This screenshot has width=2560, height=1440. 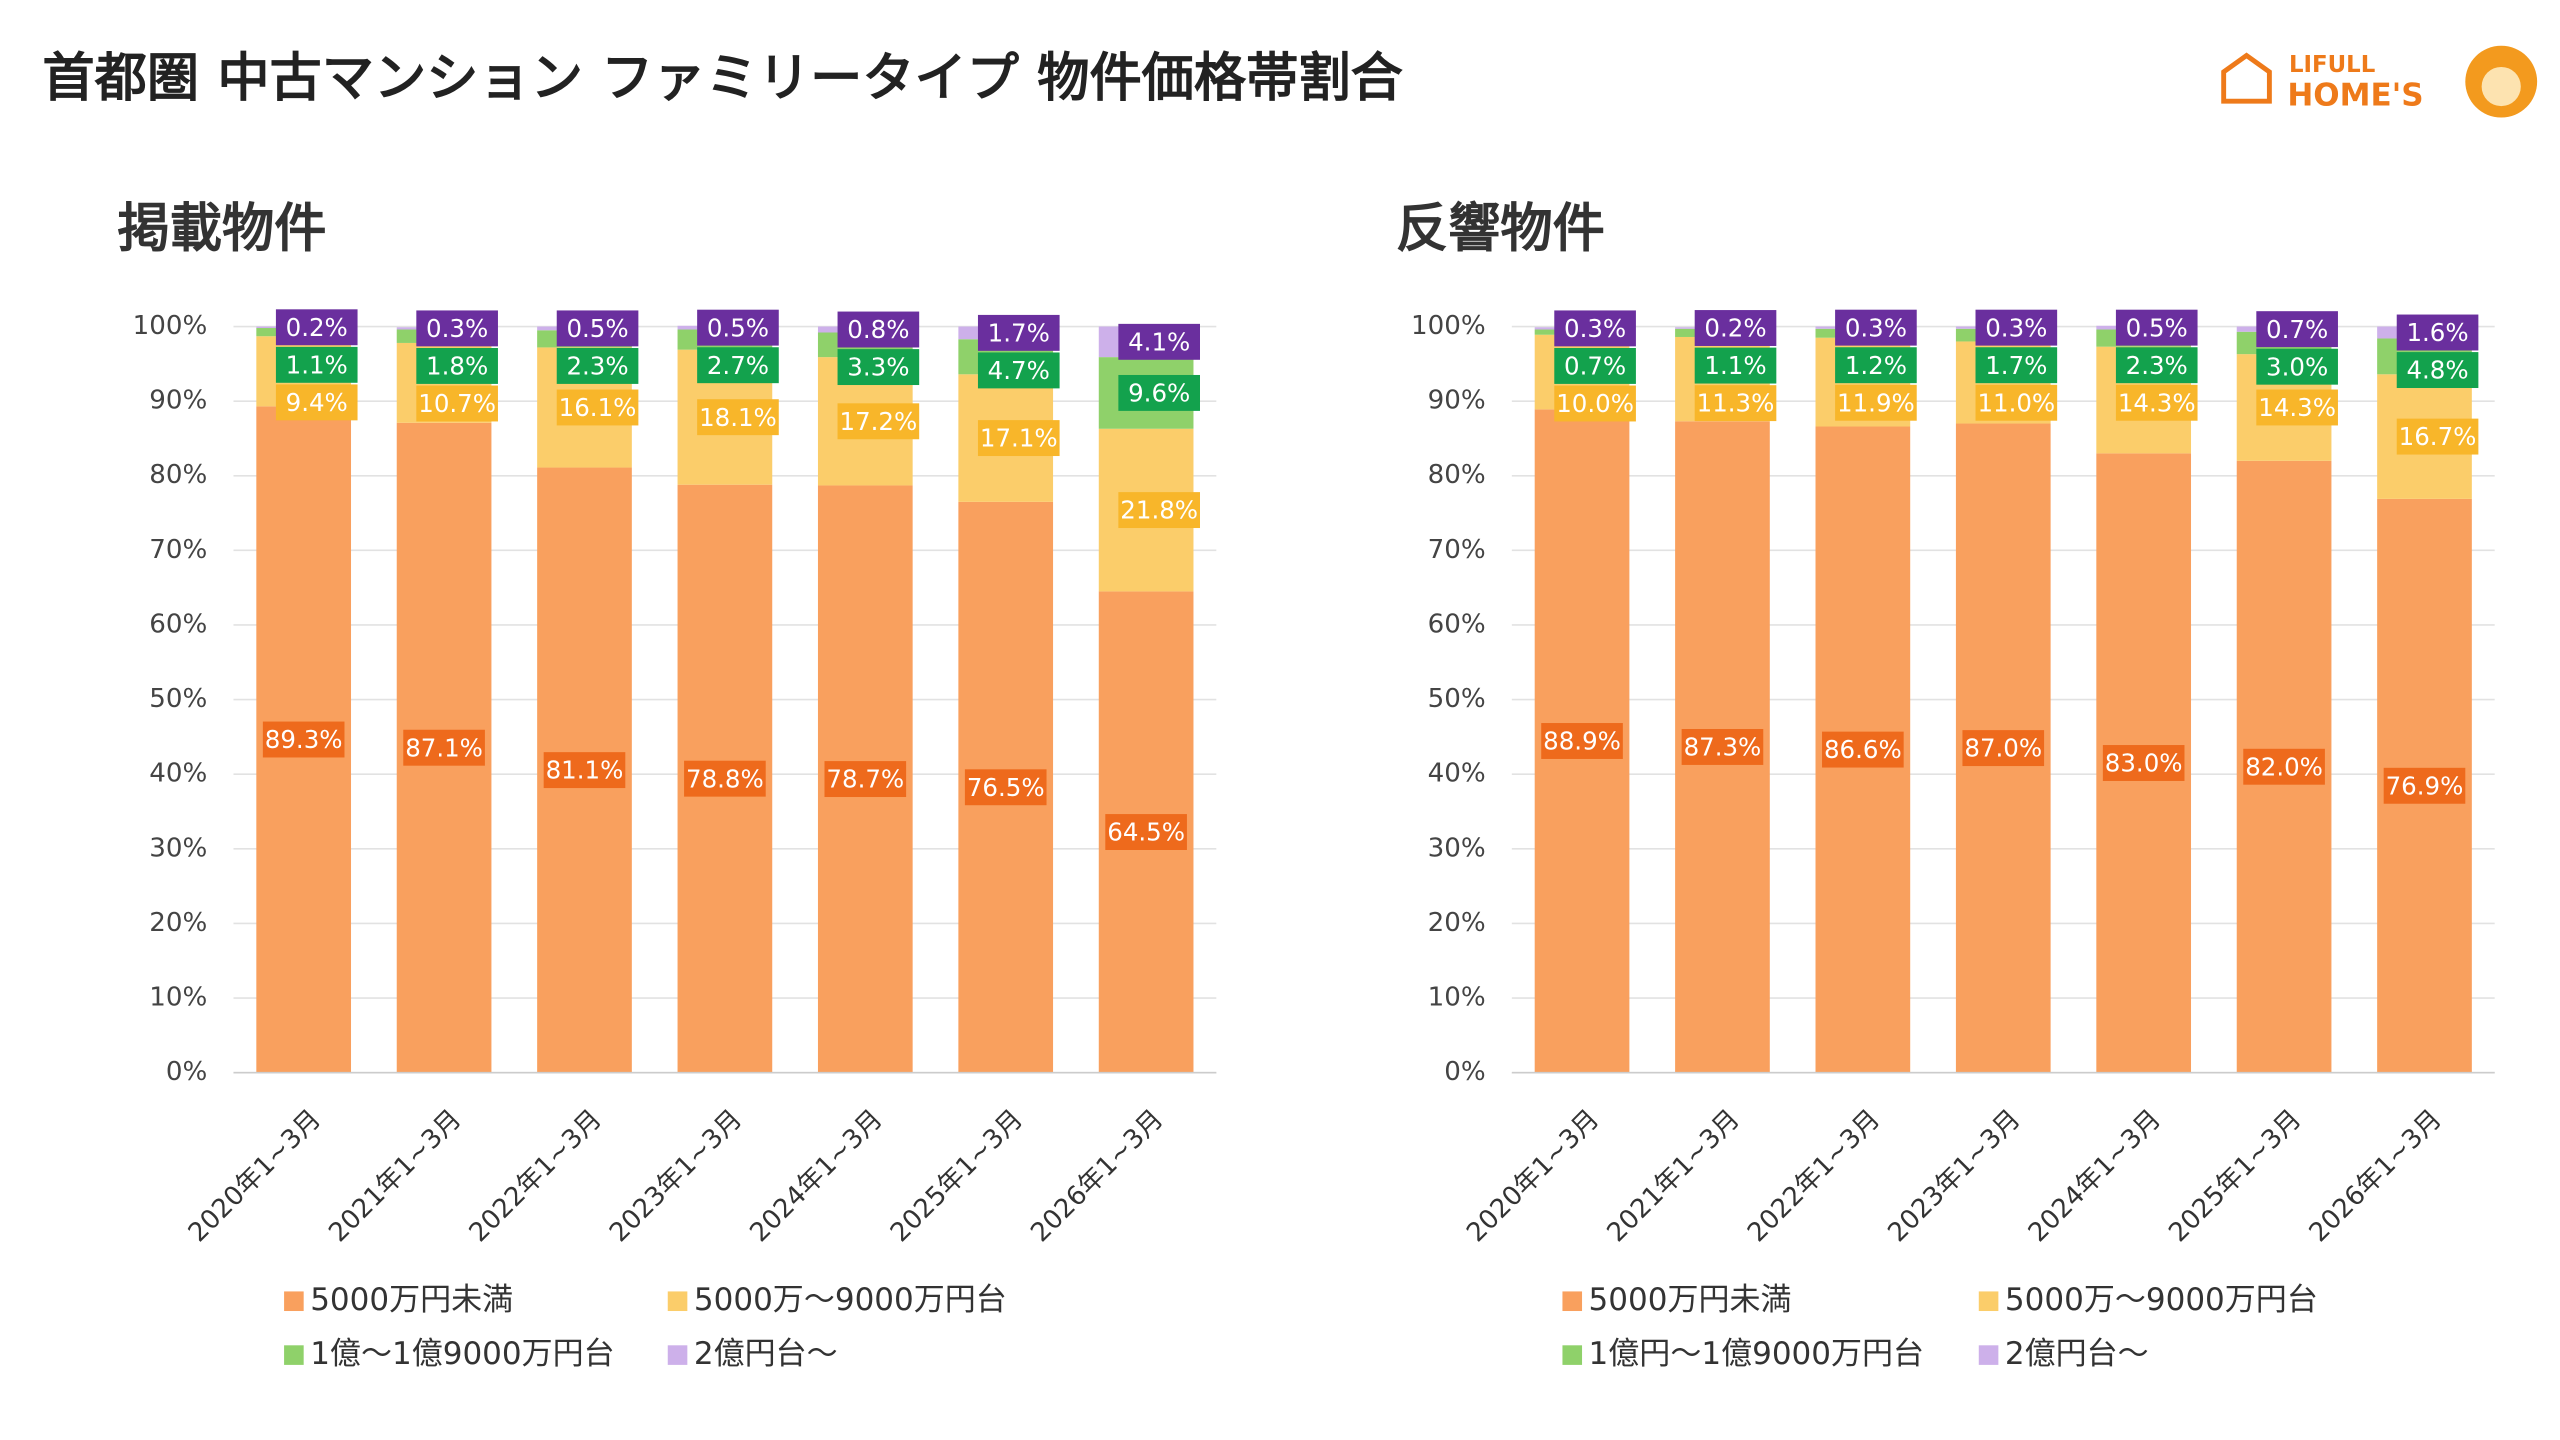 What do you see at coordinates (1457, 998) in the screenshot?
I see `y-tick-label: 10%` at bounding box center [1457, 998].